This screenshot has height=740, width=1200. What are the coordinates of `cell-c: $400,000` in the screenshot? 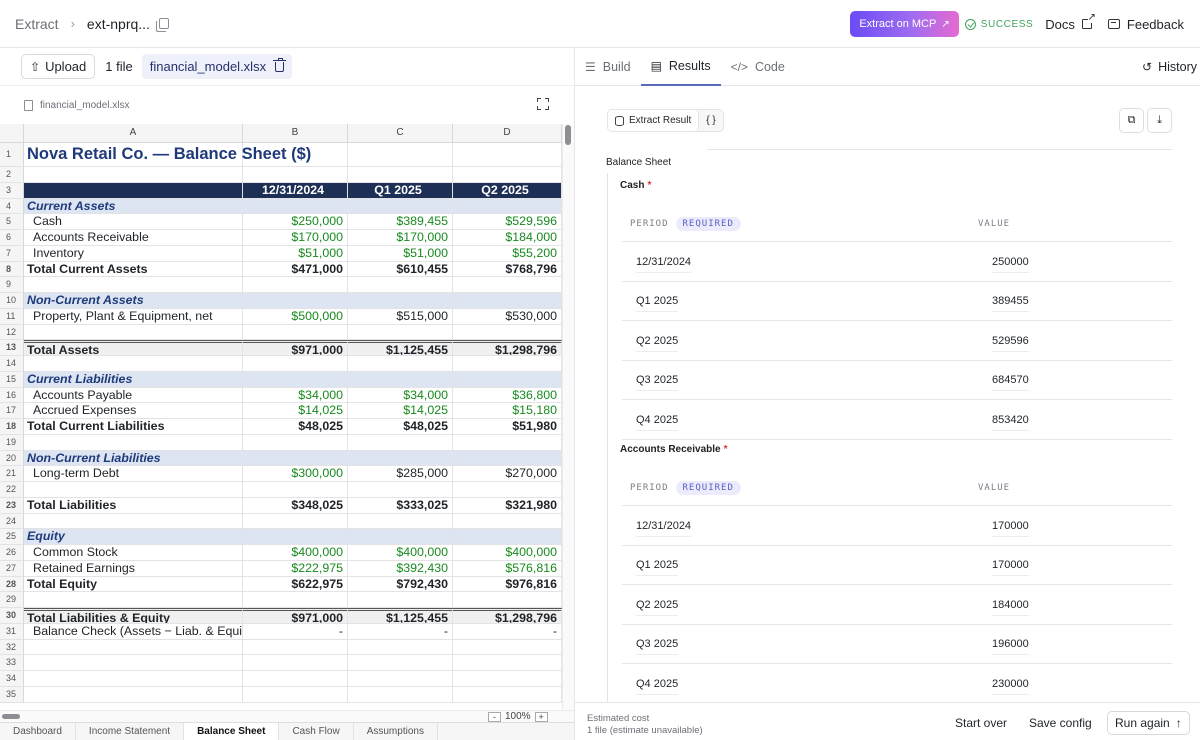 It's located at (400, 553).